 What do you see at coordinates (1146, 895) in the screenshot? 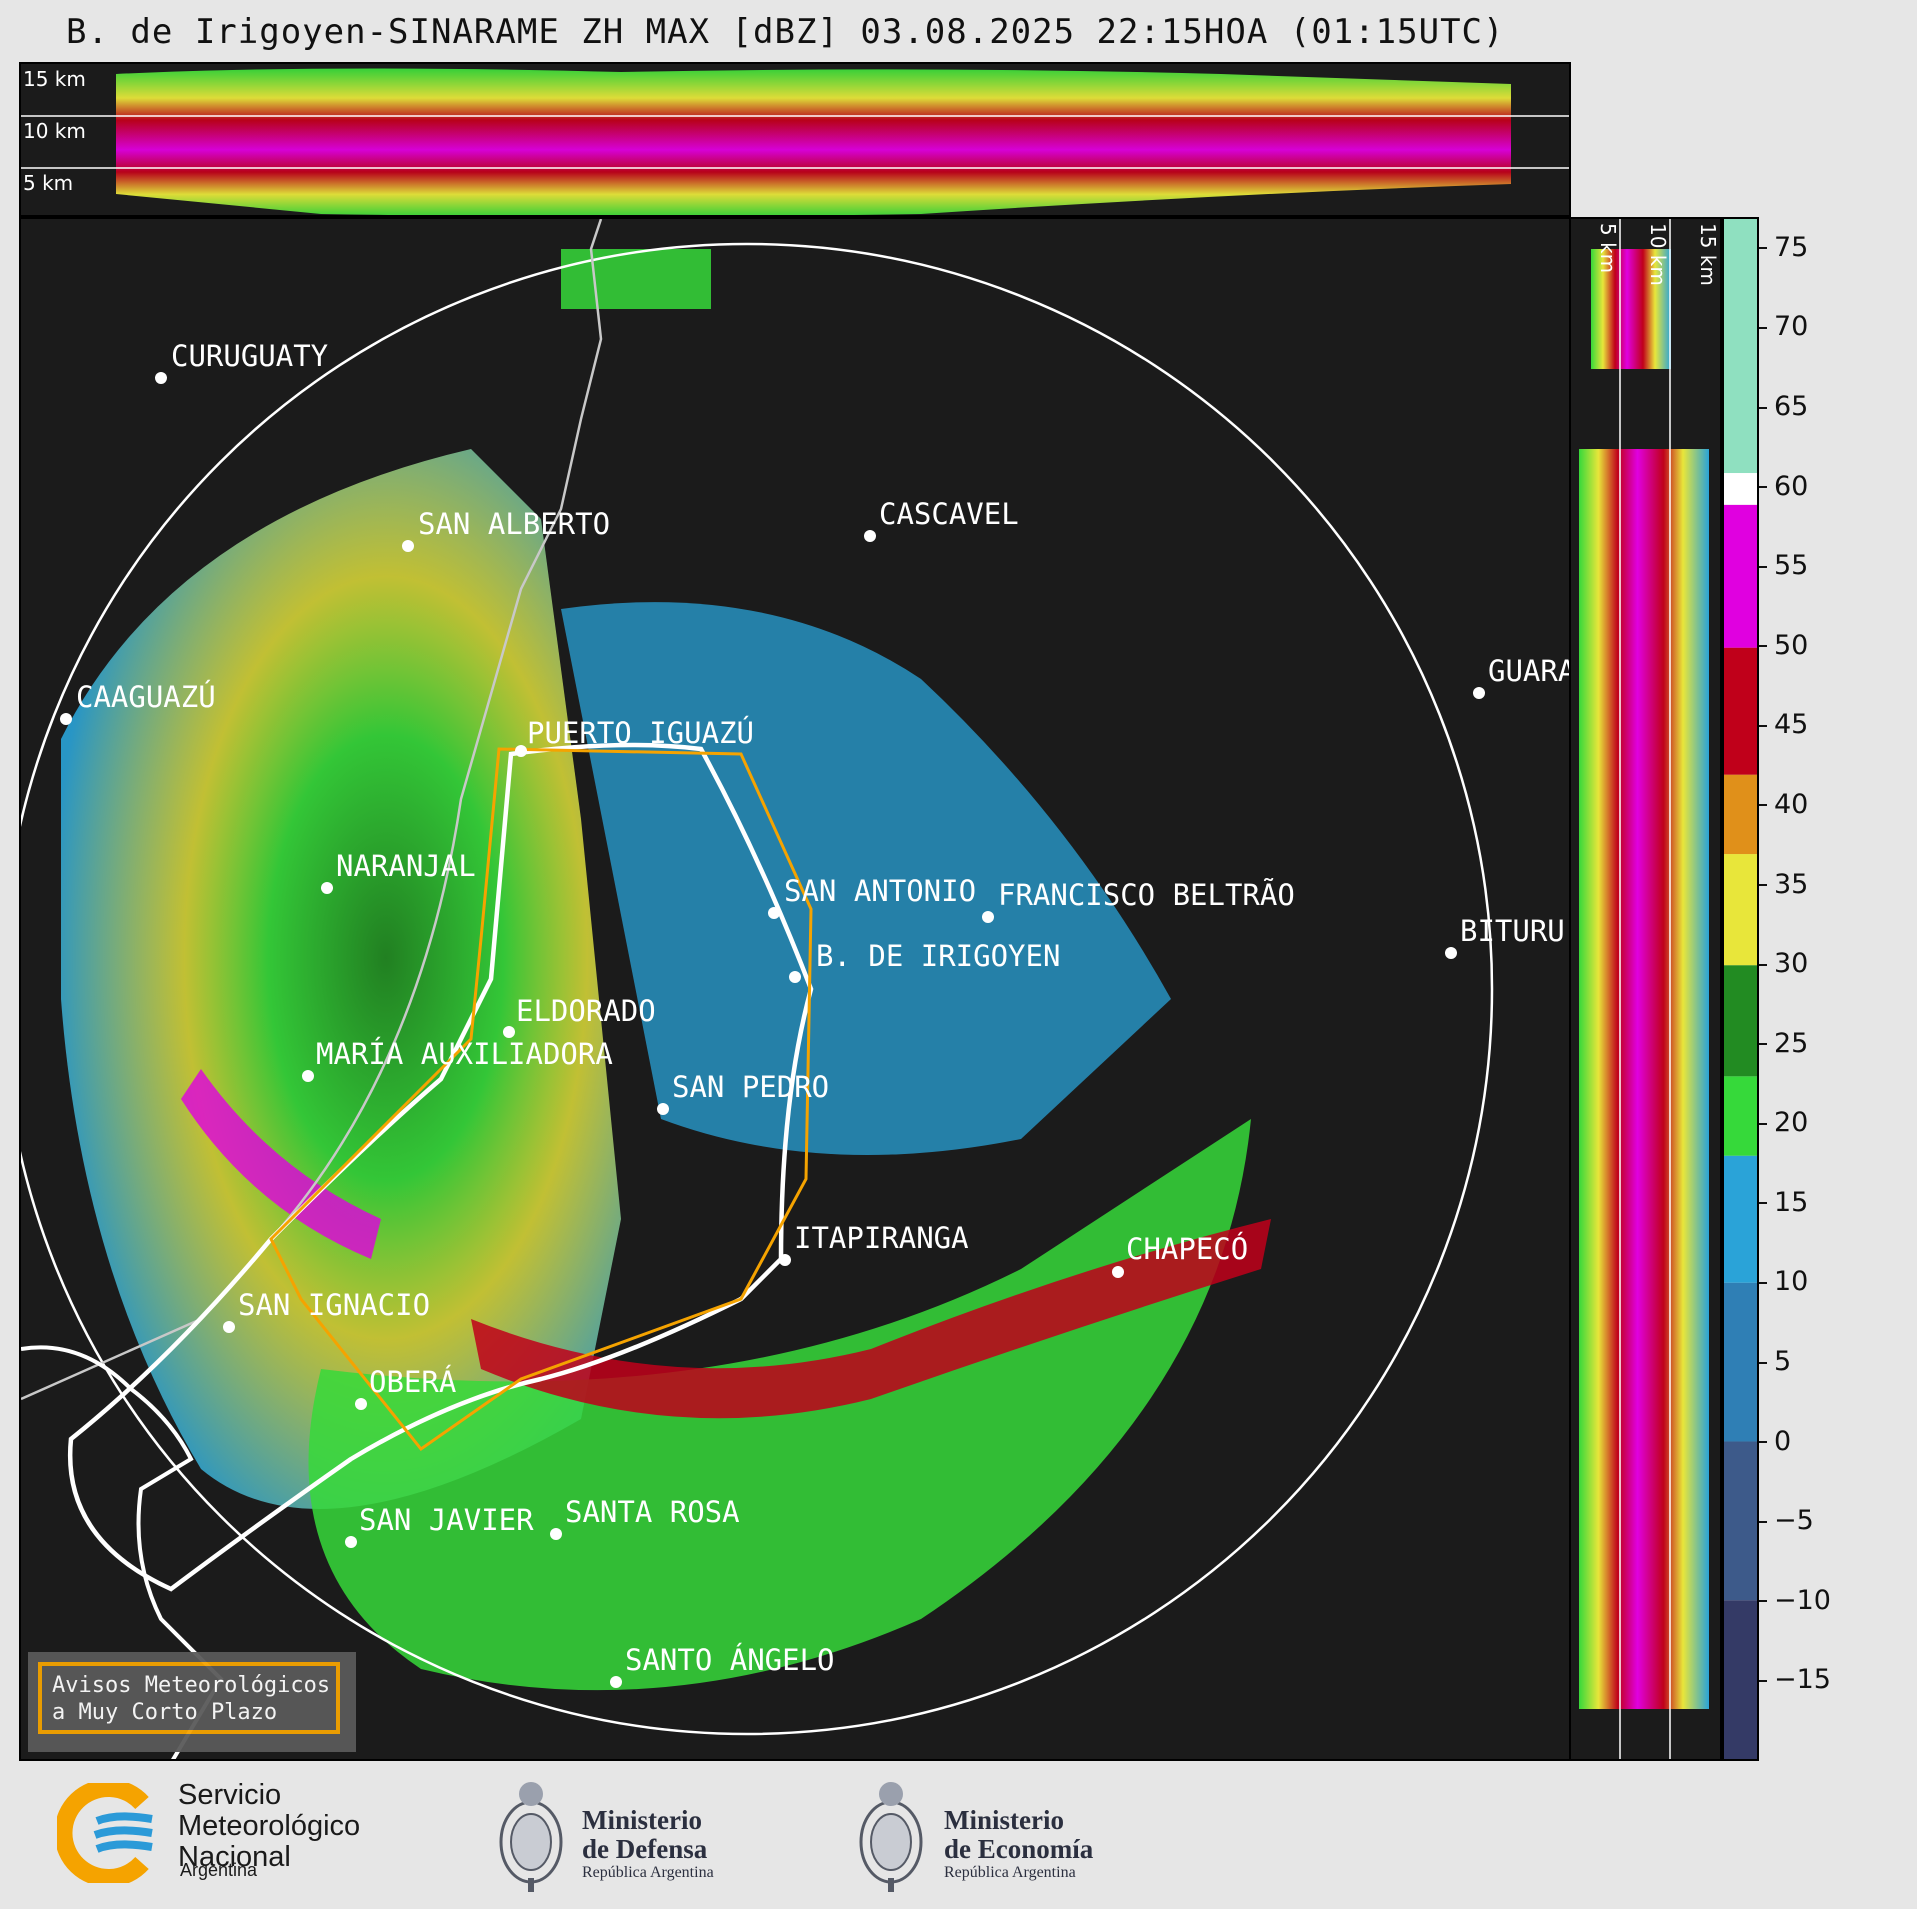
I see `city-label-francisco-beltrao: FRANCISCO BELTRÃO` at bounding box center [1146, 895].